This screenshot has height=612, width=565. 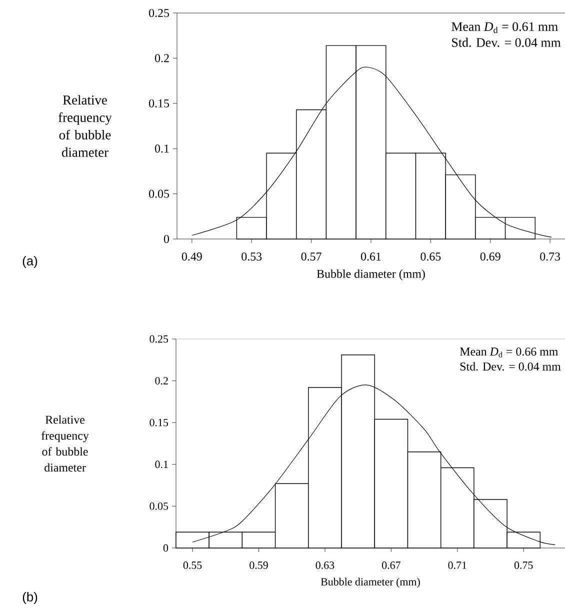 I want to click on x-tick-label: 0.59, so click(x=259, y=565).